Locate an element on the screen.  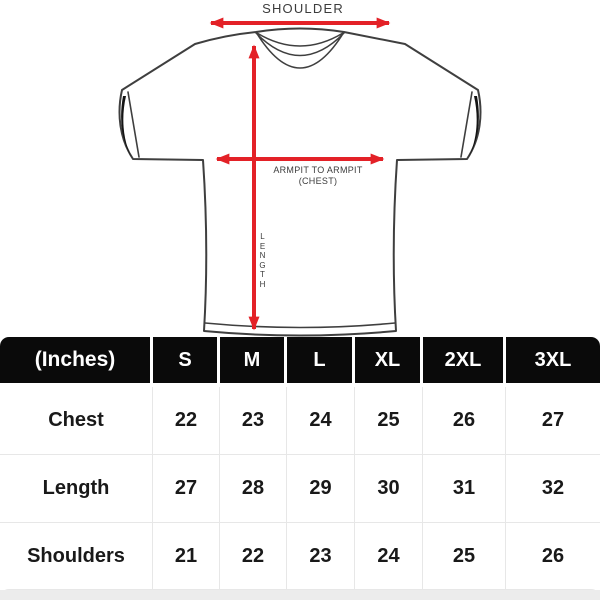
table-header-size-xl: XL is located at coordinates (389, 362).